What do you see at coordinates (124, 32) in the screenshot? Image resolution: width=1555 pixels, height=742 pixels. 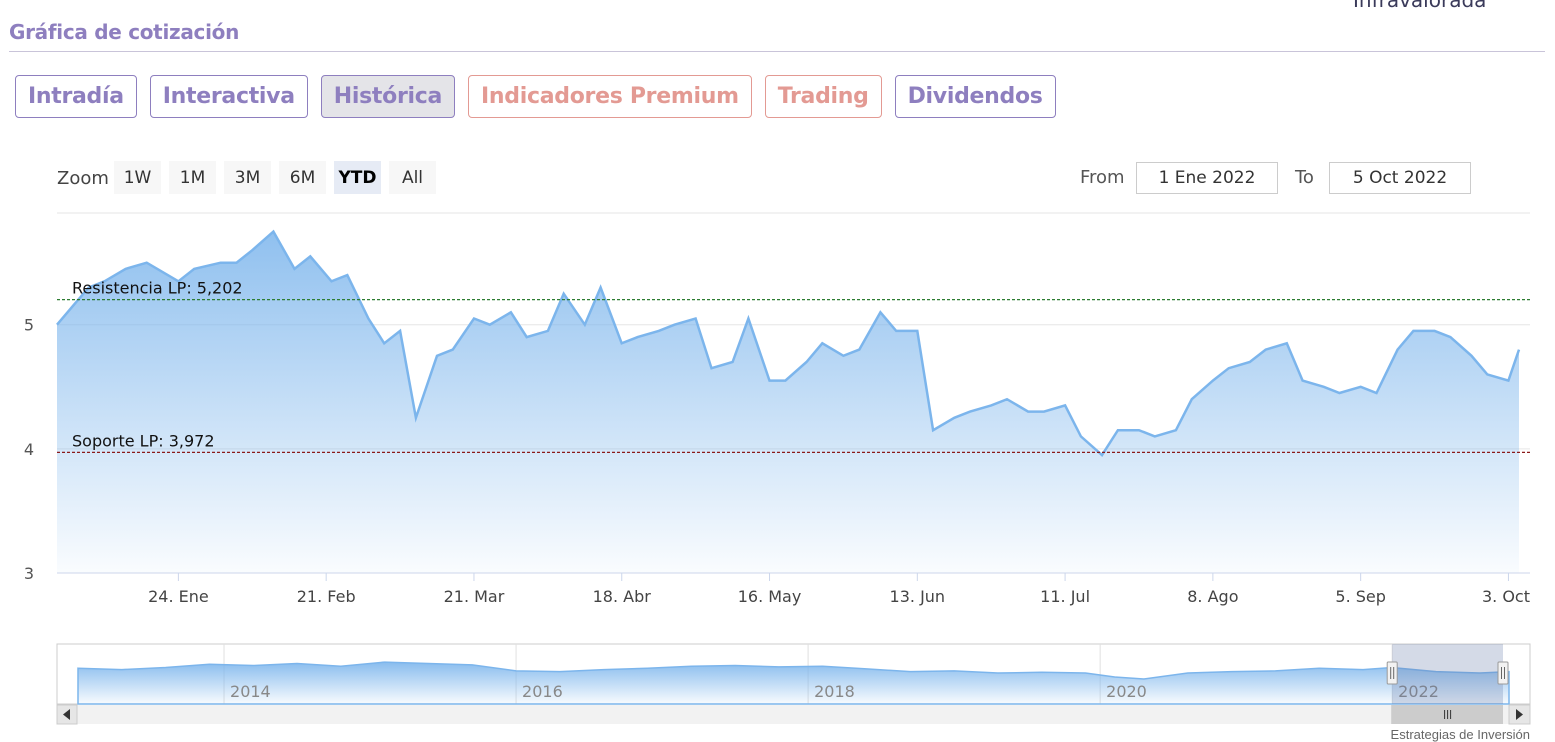 I see `section-title: Gráfica de cotización` at bounding box center [124, 32].